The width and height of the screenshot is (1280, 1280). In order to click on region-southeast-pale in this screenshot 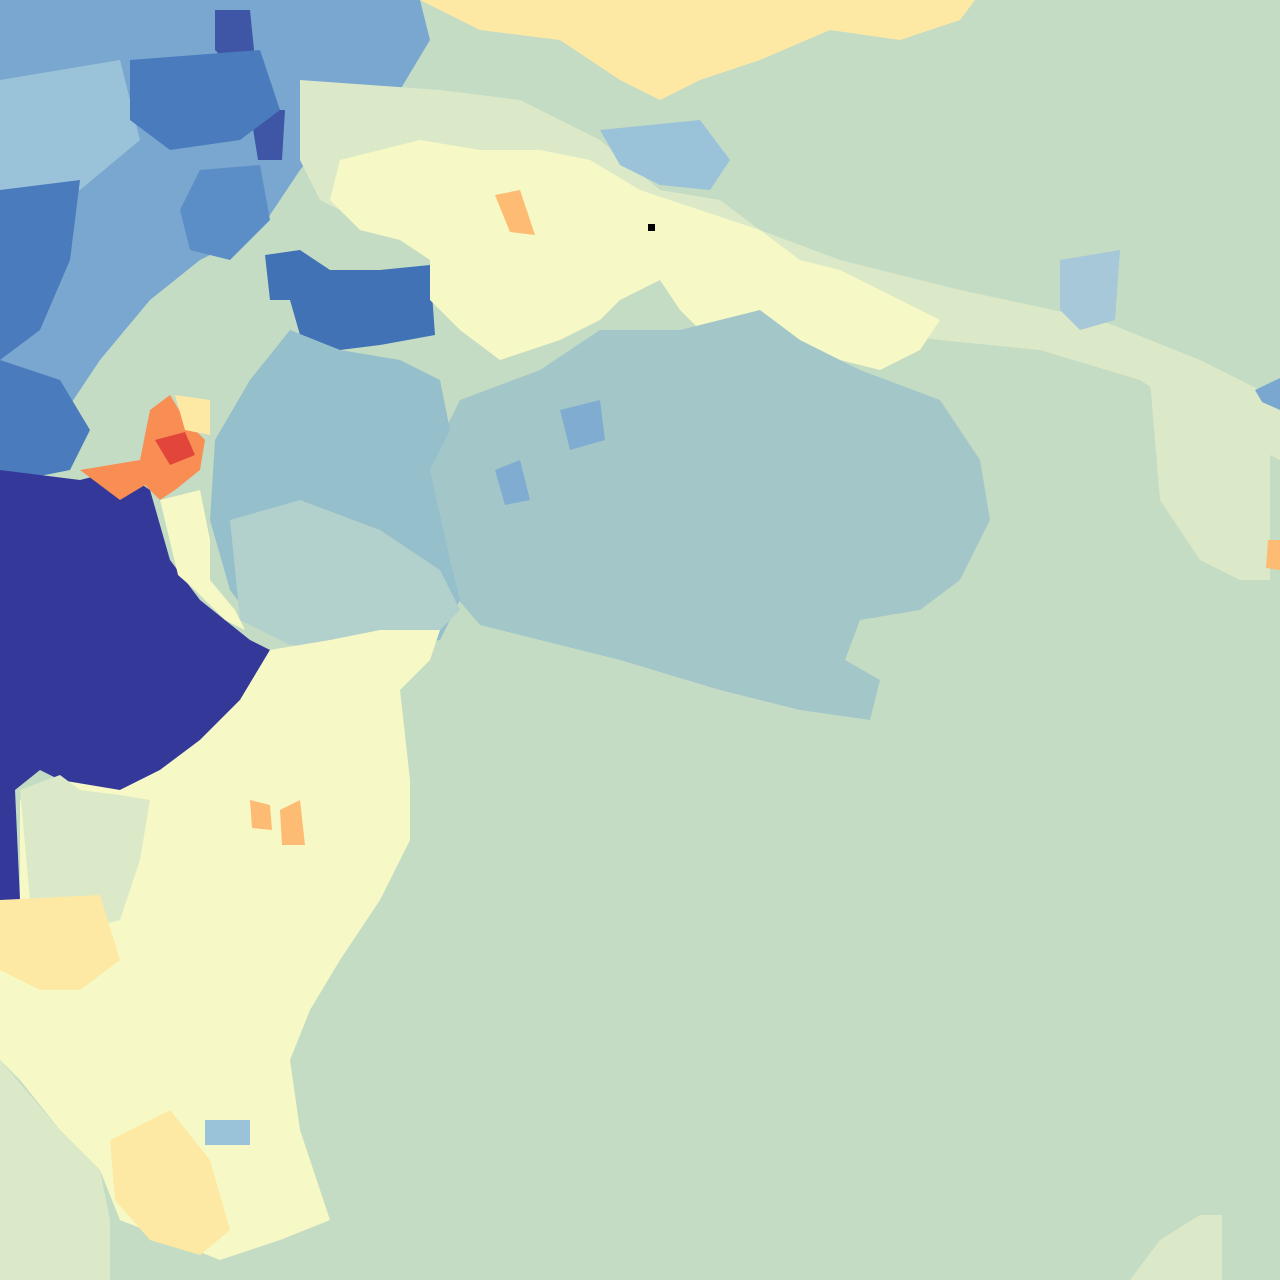, I will do `click(1176, 1247)`.